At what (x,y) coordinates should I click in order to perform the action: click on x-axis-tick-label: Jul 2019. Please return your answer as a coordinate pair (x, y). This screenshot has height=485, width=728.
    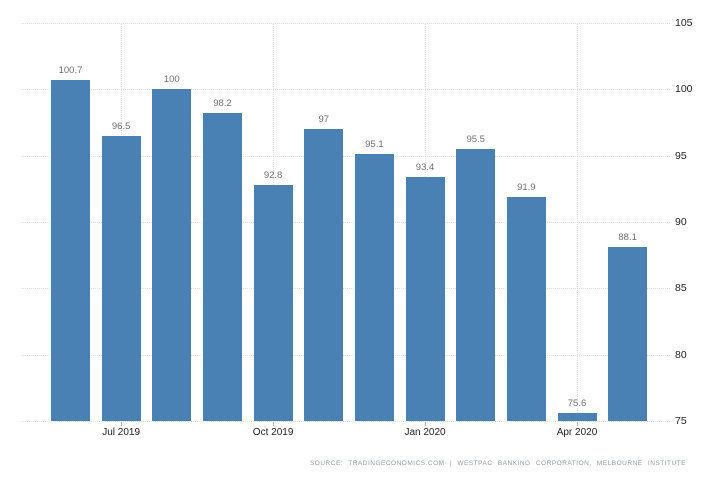
    Looking at the image, I should click on (121, 432).